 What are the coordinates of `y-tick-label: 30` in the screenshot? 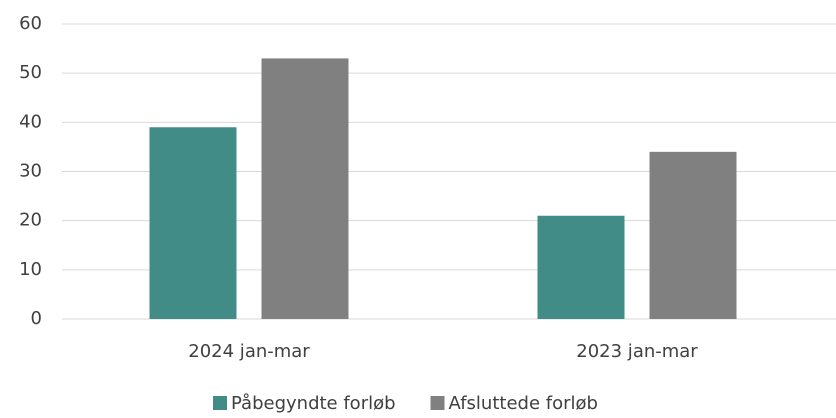 It's located at (30, 171).